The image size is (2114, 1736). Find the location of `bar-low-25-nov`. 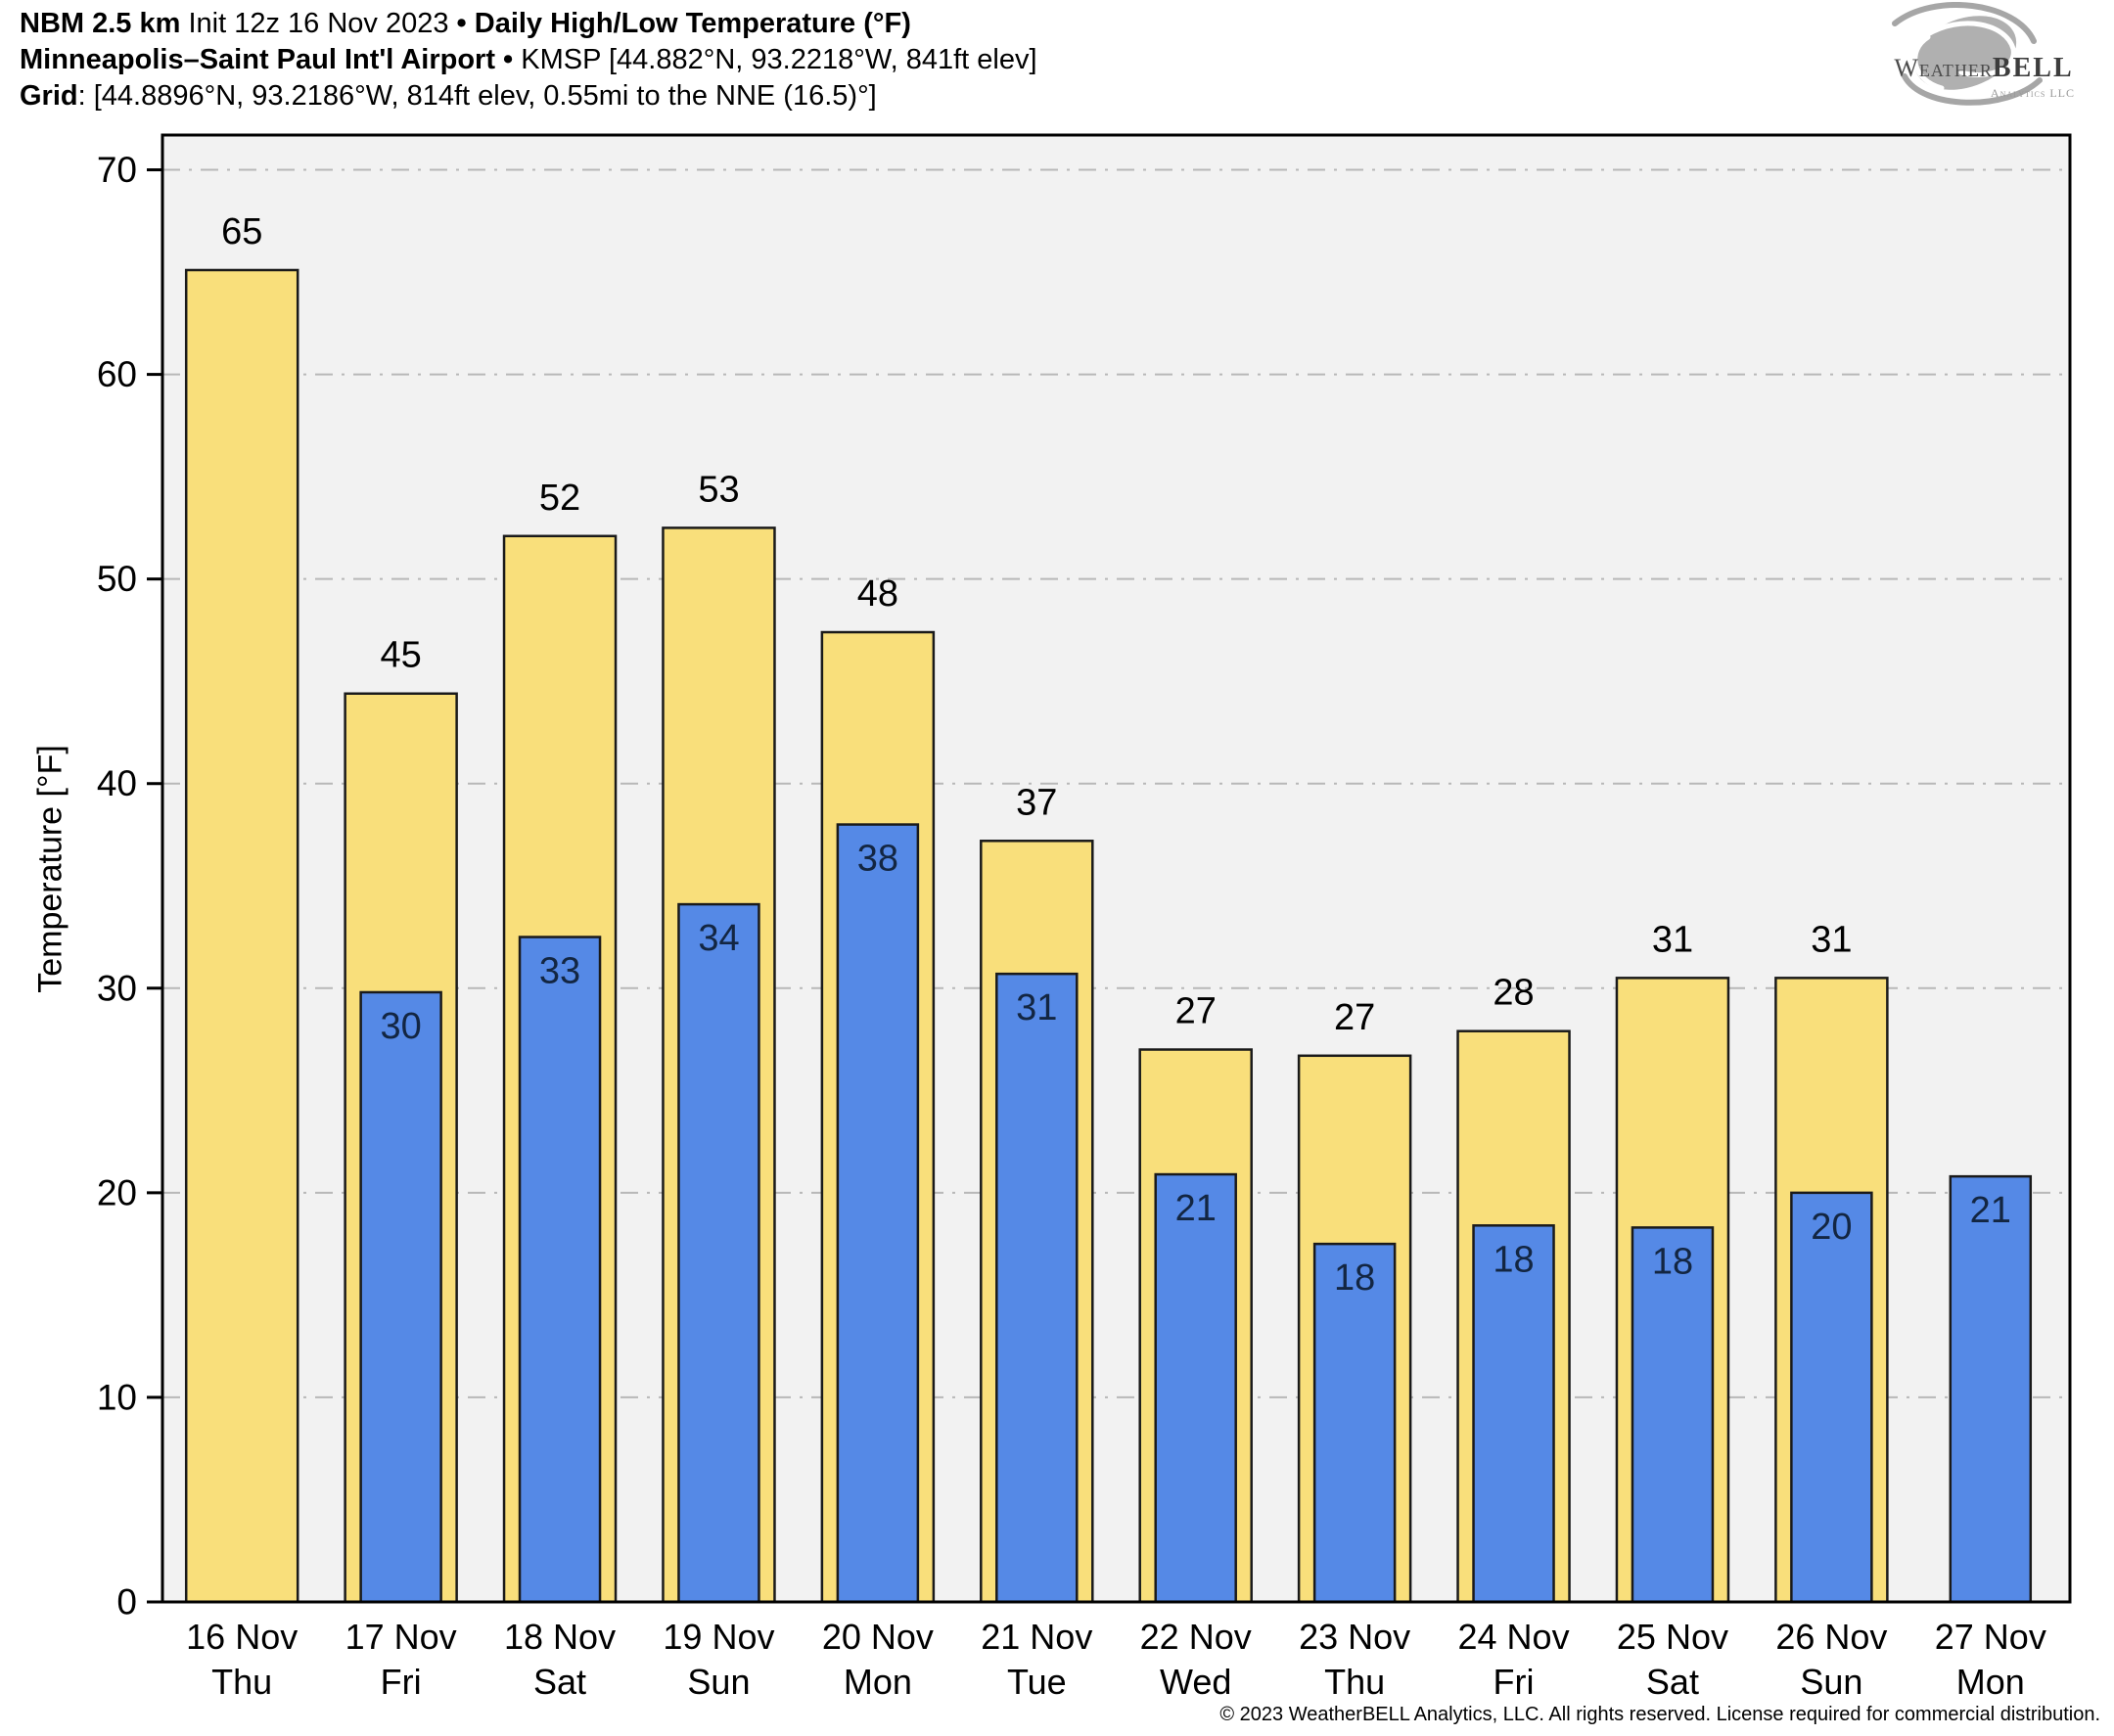

bar-low-25-nov is located at coordinates (1673, 1415).